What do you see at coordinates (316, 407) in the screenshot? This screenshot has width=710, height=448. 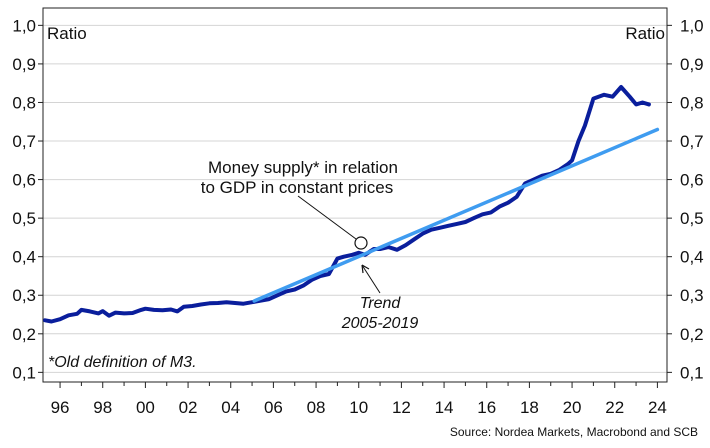 I see `x-tick-label: 08` at bounding box center [316, 407].